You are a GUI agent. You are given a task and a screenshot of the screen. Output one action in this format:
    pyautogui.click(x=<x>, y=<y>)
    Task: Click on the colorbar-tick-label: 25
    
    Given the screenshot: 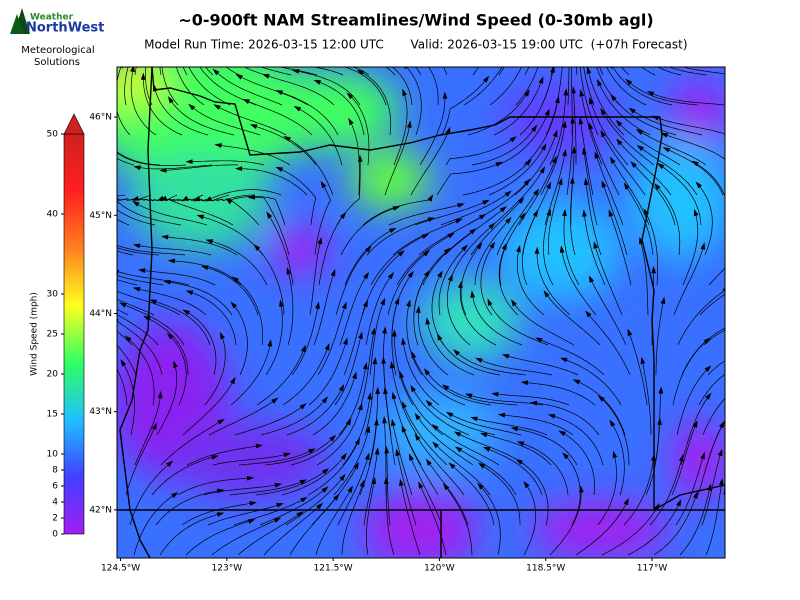 What is the action you would take?
    pyautogui.click(x=52, y=335)
    